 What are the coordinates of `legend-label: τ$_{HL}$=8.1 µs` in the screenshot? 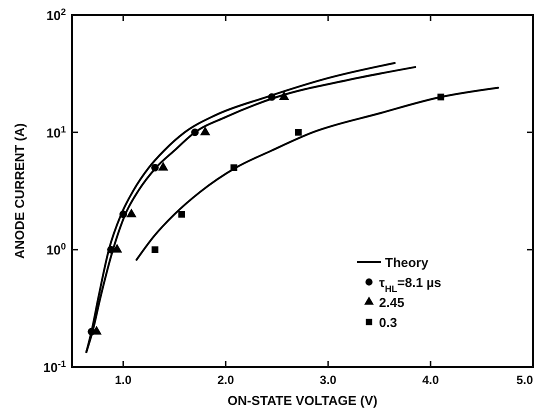 It's located at (410, 284).